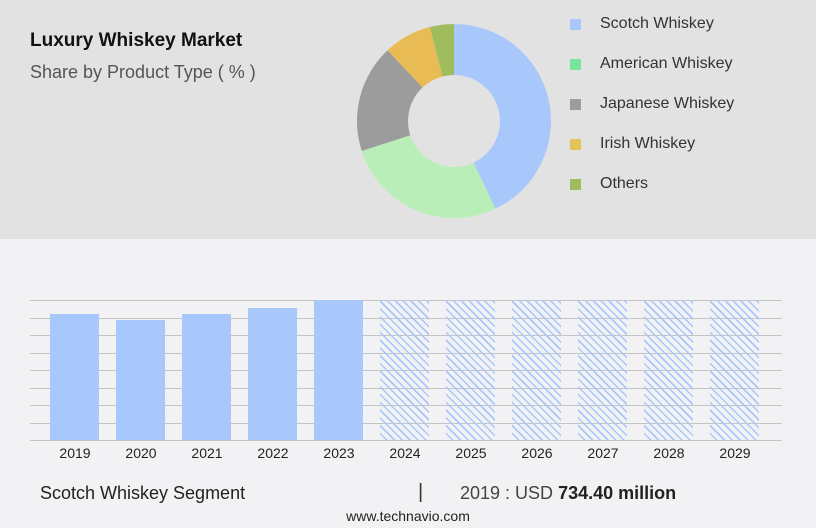 The height and width of the screenshot is (528, 816). Describe the element at coordinates (507, 493) in the screenshot. I see `value-prefix: 2019 : USD` at that location.